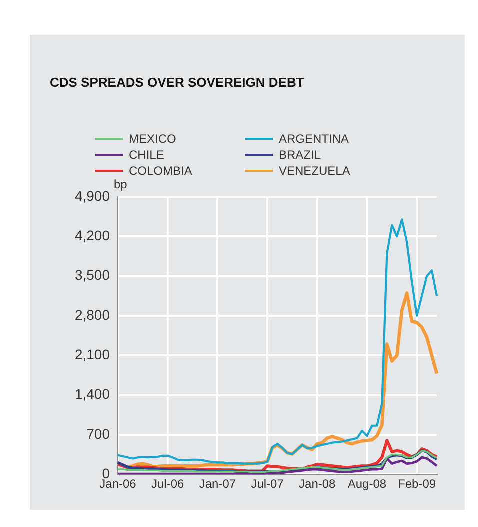 The width and height of the screenshot is (478, 527). What do you see at coordinates (317, 484) in the screenshot?
I see `x-tick-label: Jan-08` at bounding box center [317, 484].